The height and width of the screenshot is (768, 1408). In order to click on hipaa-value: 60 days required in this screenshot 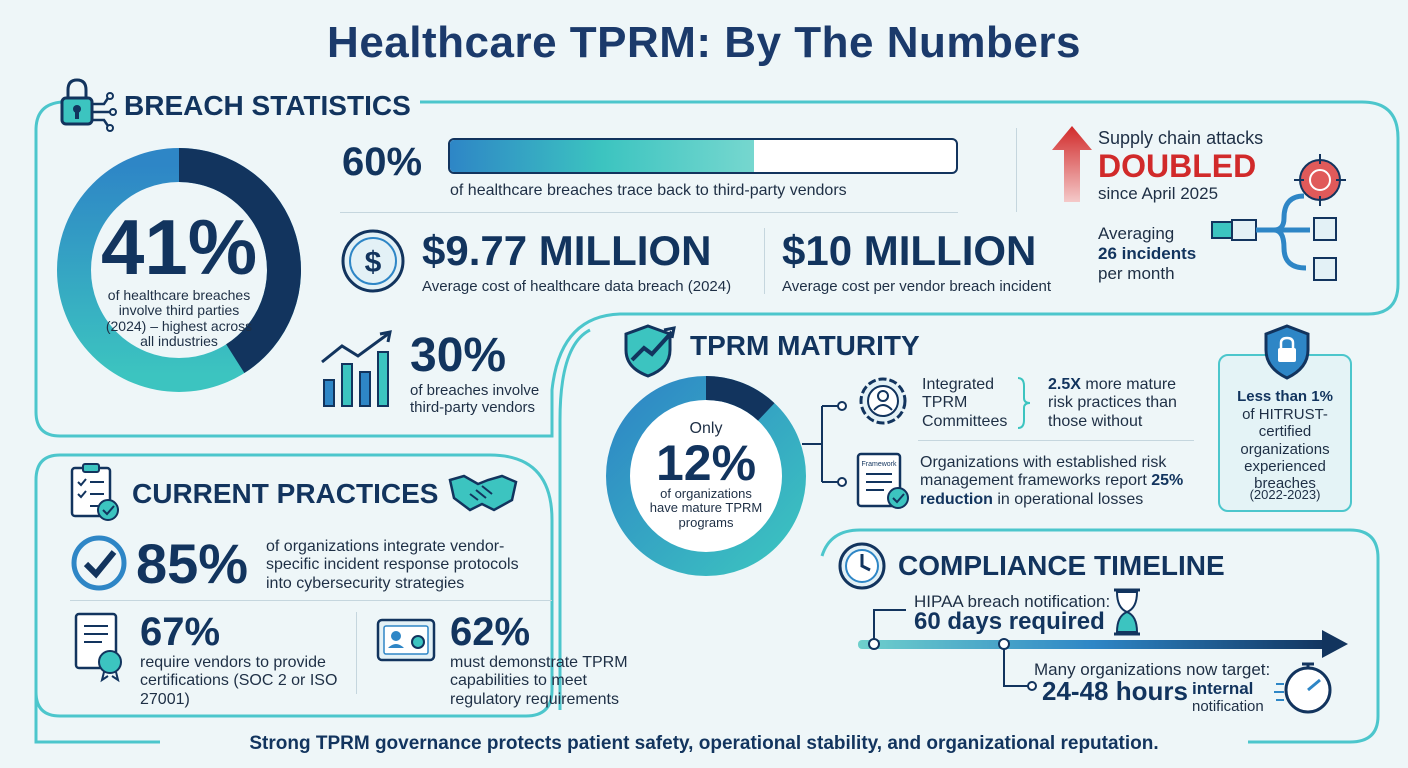, I will do `click(1009, 621)`.